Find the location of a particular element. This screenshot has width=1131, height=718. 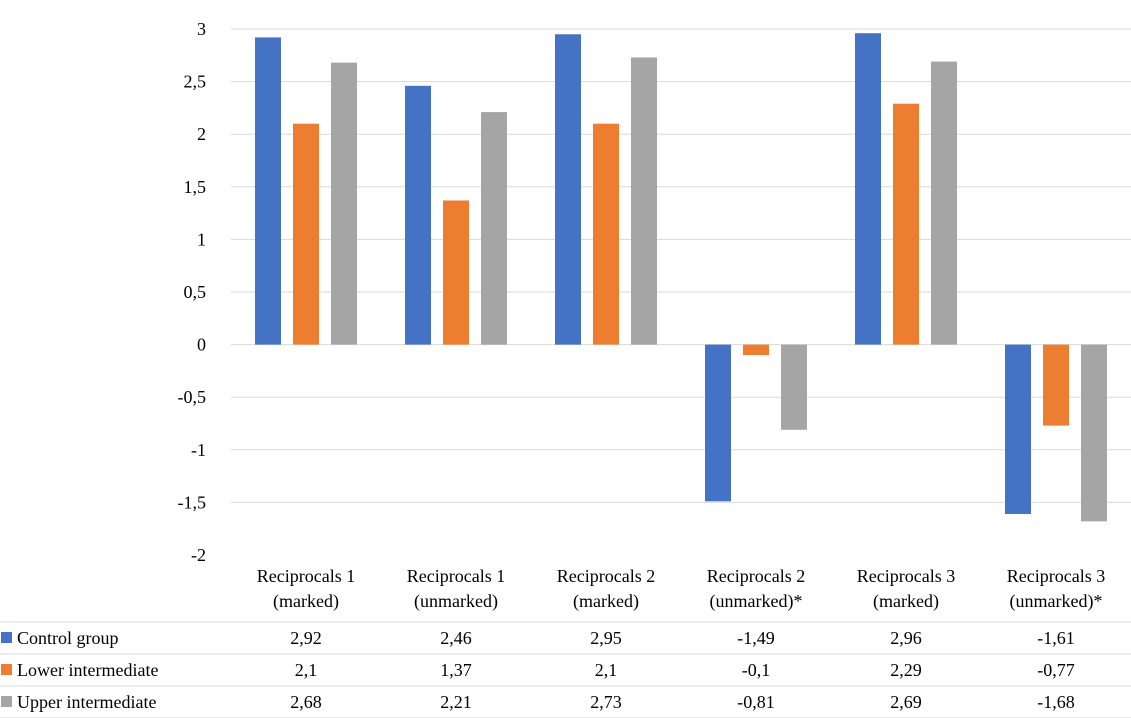

data-label: -1,61 is located at coordinates (1056, 638).